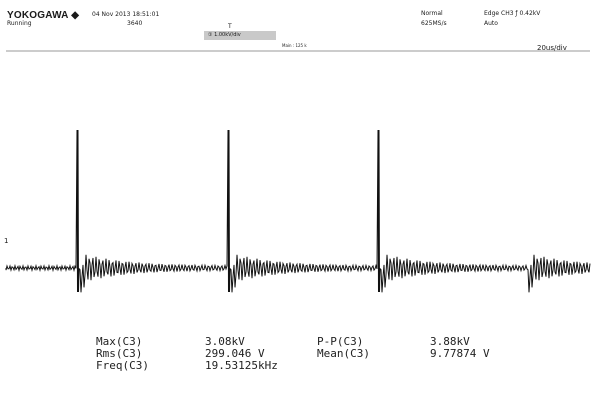 The image size is (593, 408). Describe the element at coordinates (235, 353) in the screenshot. I see `measurement-value: 299.046 V` at that location.